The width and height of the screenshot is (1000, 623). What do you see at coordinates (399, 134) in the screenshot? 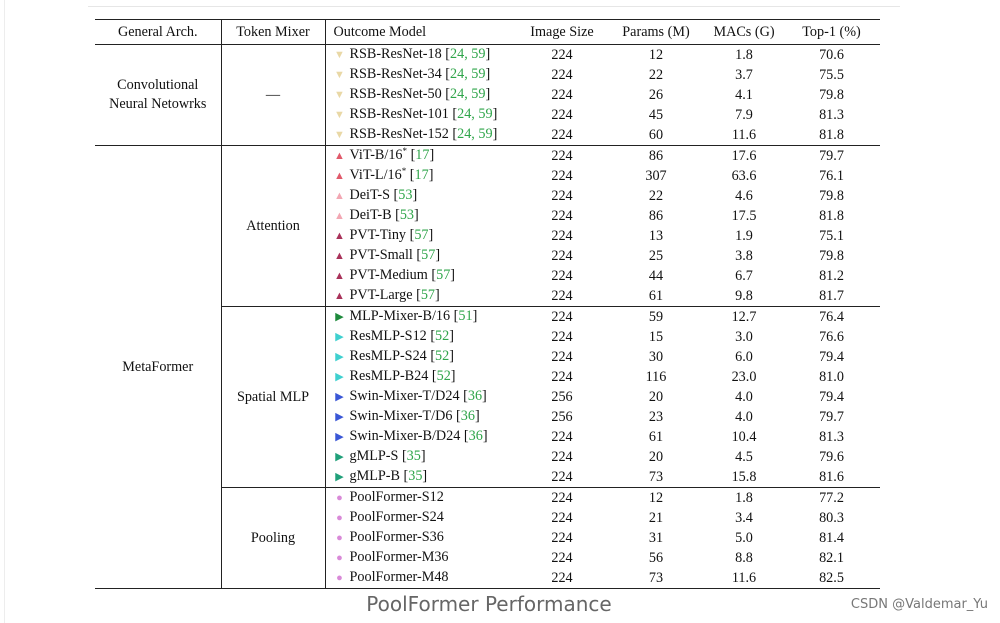
I see `model-name: RSB-ResNet-152` at bounding box center [399, 134].